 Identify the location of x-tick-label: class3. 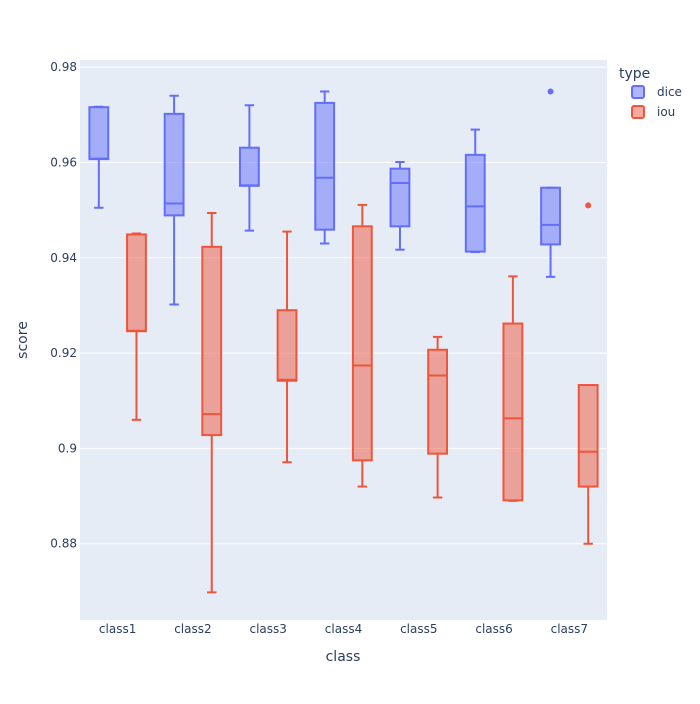
(267, 629).